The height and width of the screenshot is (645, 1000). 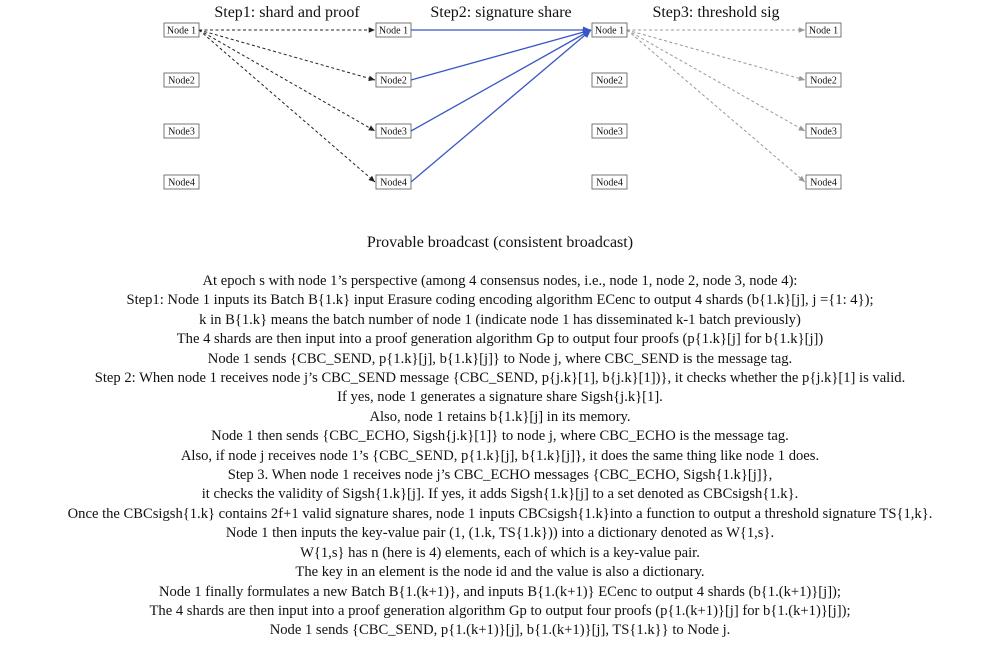 I want to click on node-c3-r4: Node4, so click(x=609, y=182).